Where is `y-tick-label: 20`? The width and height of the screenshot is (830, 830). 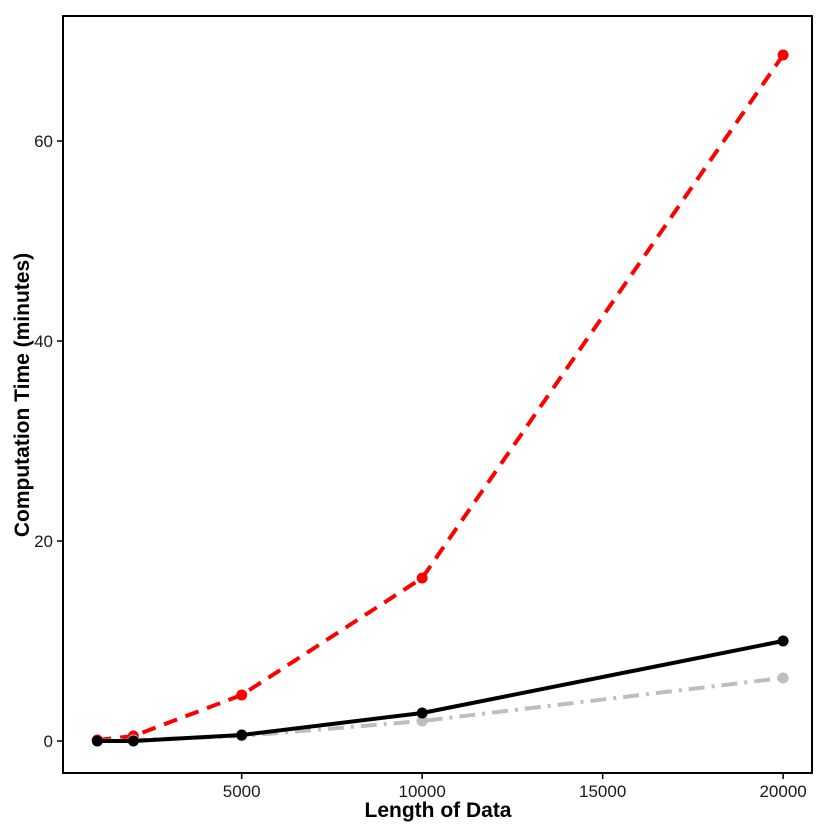
y-tick-label: 20 is located at coordinates (43, 541).